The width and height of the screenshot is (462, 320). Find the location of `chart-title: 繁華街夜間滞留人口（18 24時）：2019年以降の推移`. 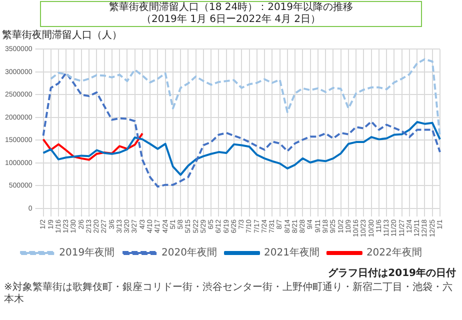

chart-title: 繁華街夜間滞留人口（18 24時）：2019年以降の推移 is located at coordinates (231, 8).